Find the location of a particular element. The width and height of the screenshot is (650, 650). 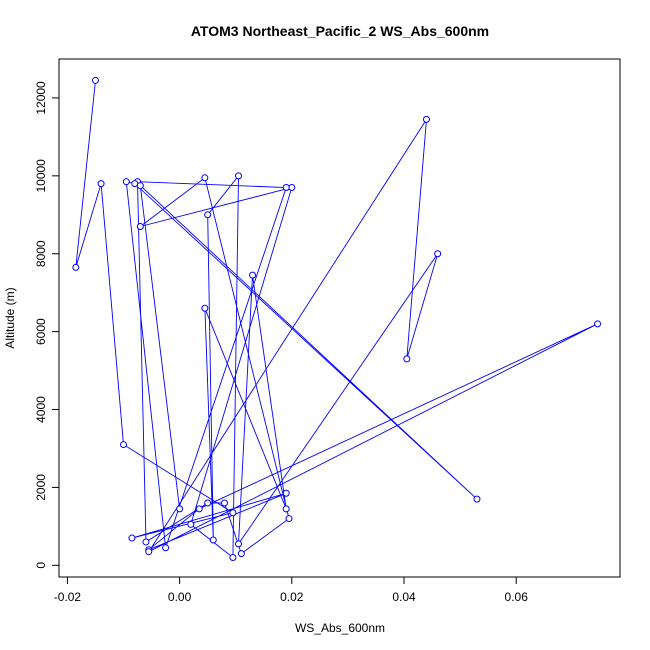

x-axis: -0.02 0.00 0.02 0.04 0.06 is located at coordinates (291, 590).